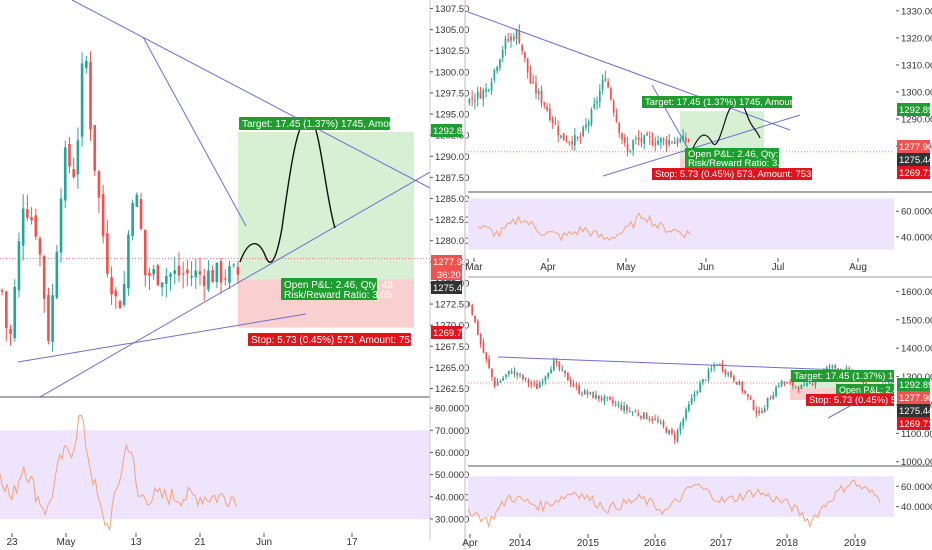  I want to click on target-label-bottom-right: Target: 17.45 (1.37%) 174, so click(847, 376).